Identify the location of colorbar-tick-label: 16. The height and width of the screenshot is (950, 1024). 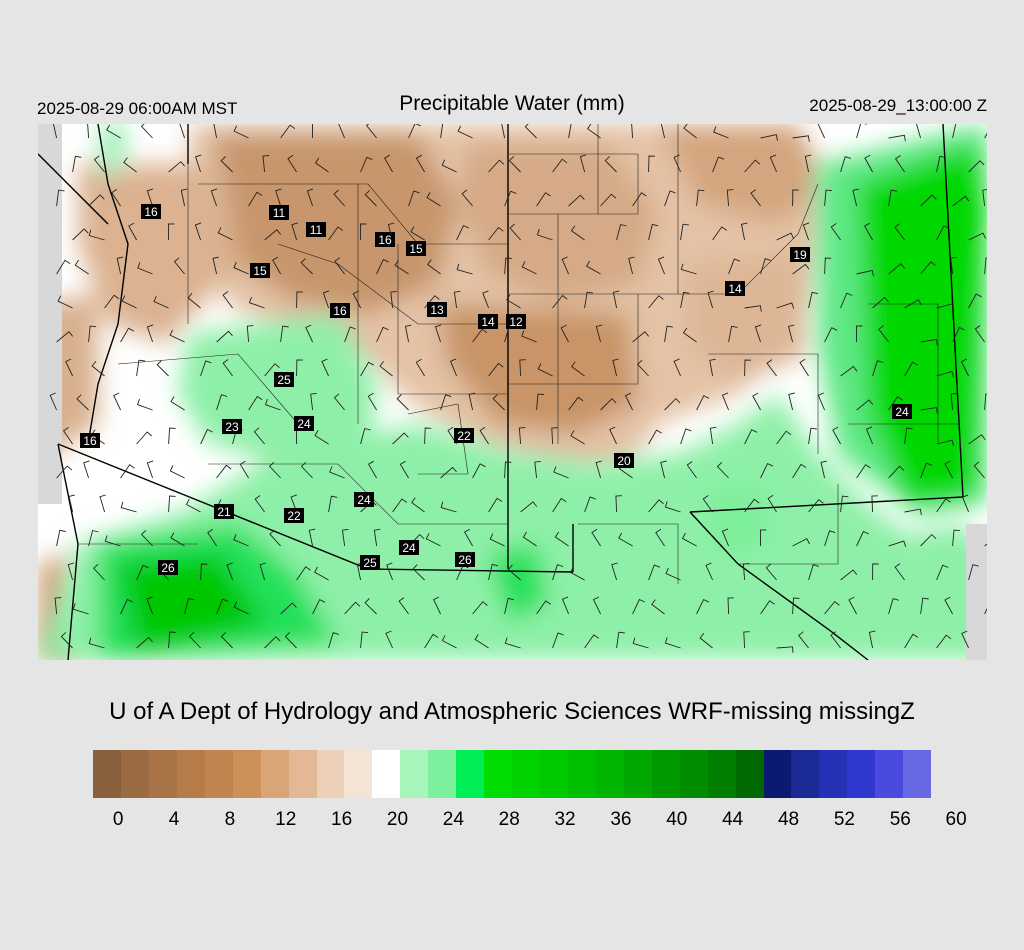
(342, 819).